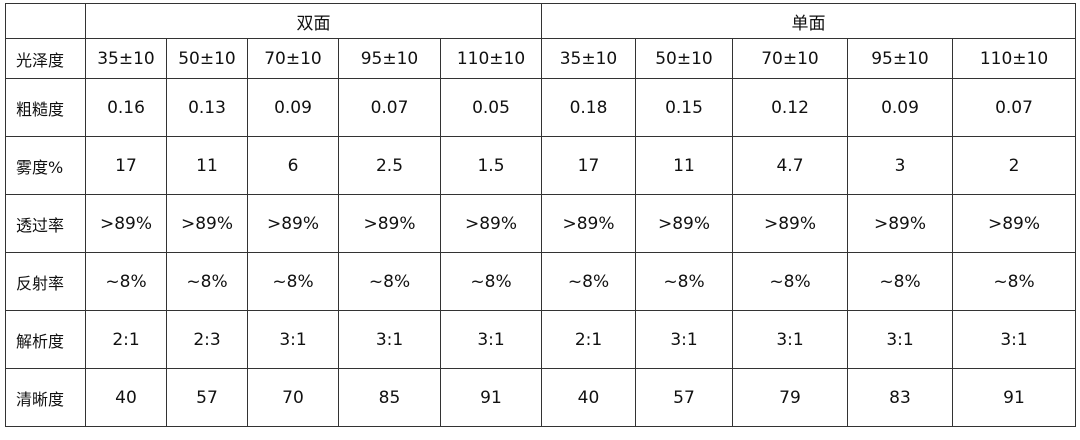 The height and width of the screenshot is (440, 1080). Describe the element at coordinates (207, 107) in the screenshot. I see `value-cell: 0.13` at that location.